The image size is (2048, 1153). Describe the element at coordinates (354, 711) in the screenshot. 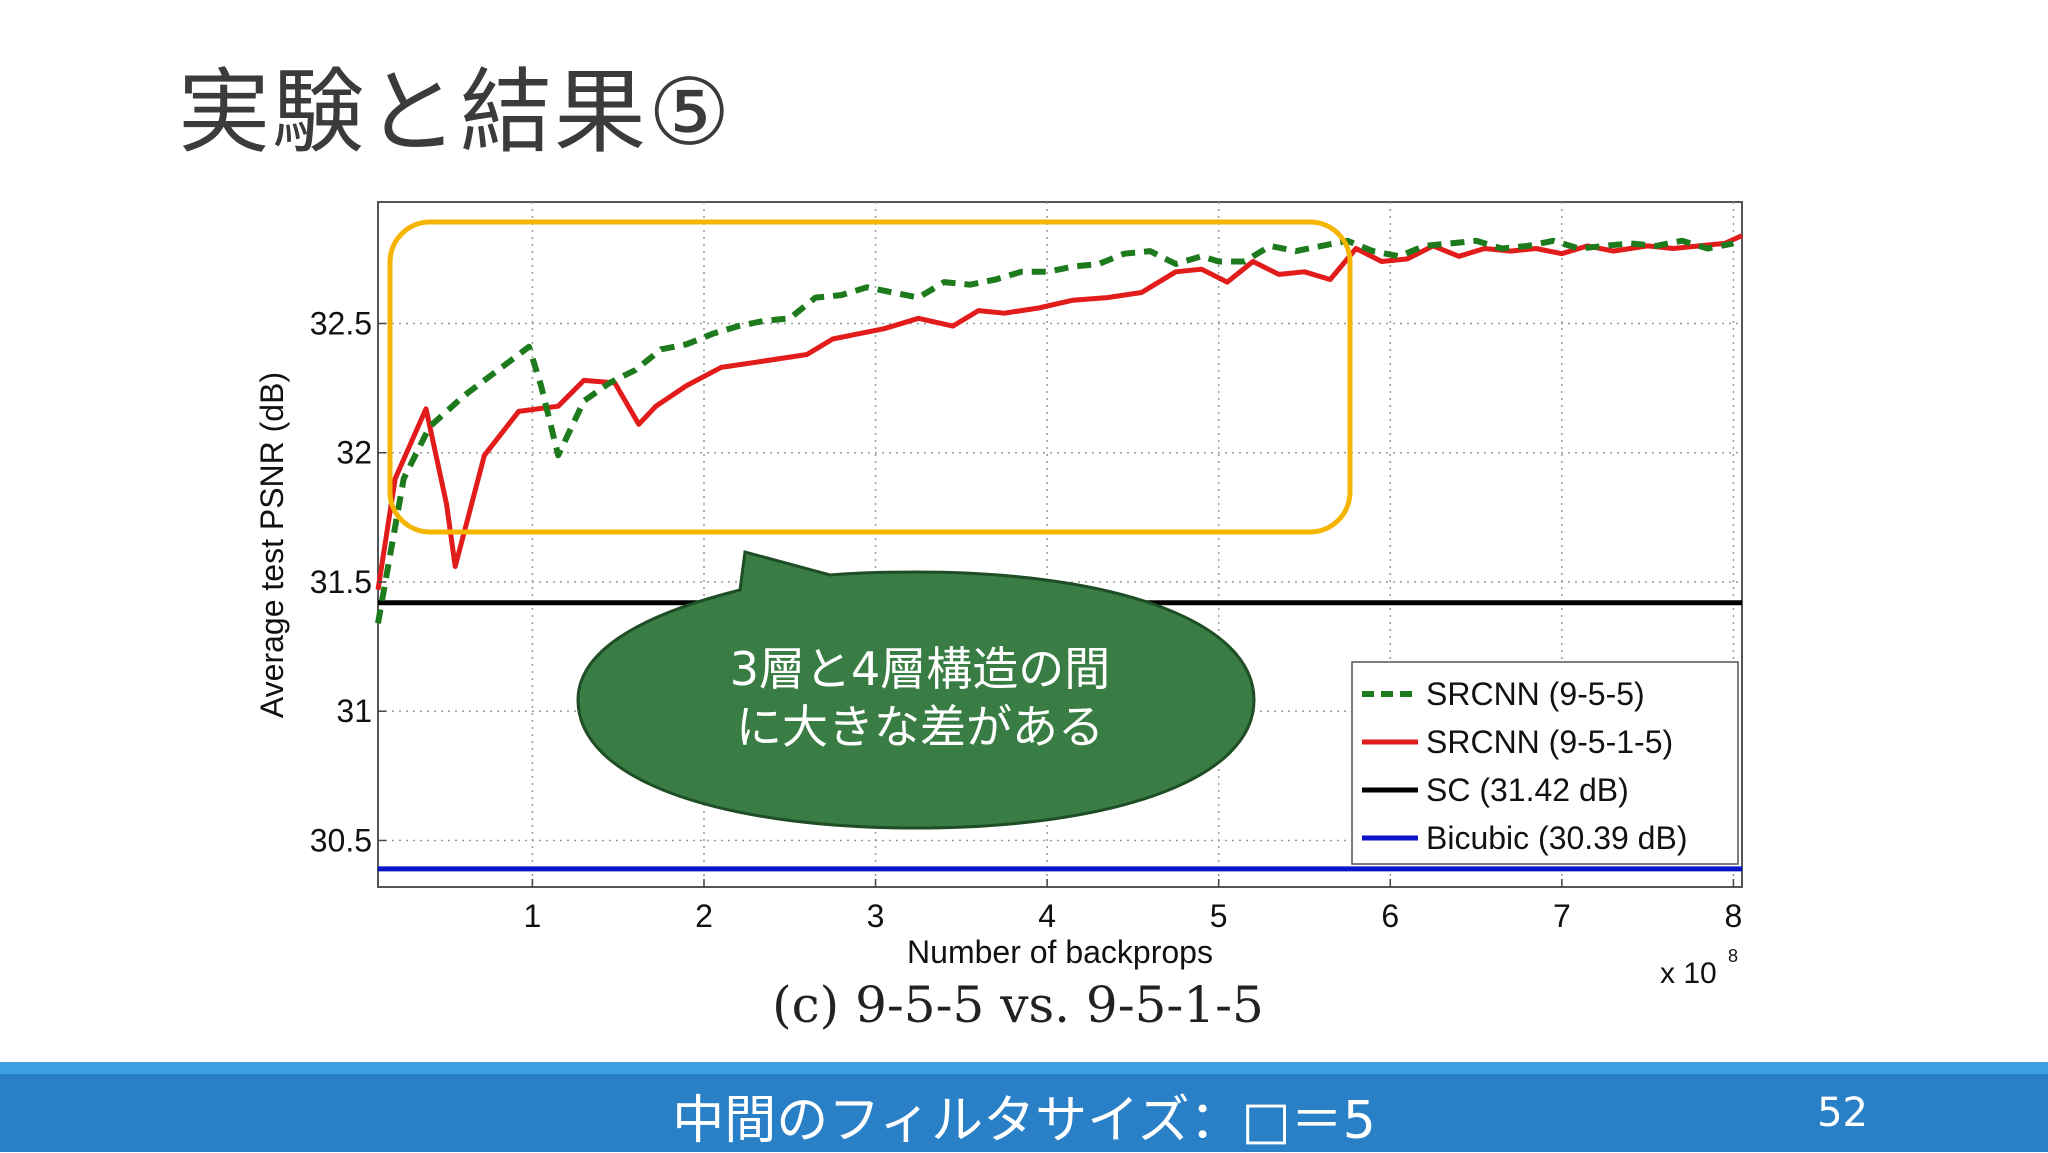

I see `y-tick-label: 31` at that location.